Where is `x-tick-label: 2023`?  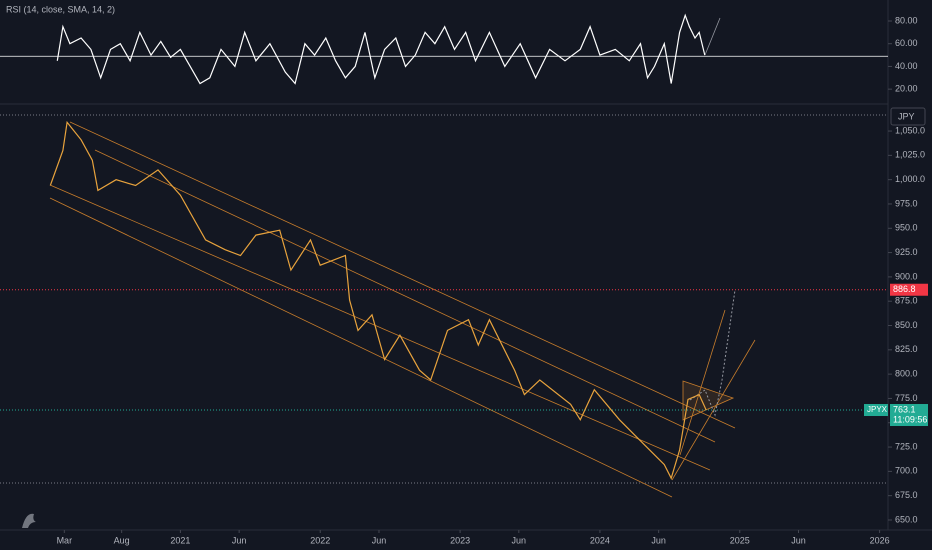
x-tick-label: 2023 is located at coordinates (460, 540).